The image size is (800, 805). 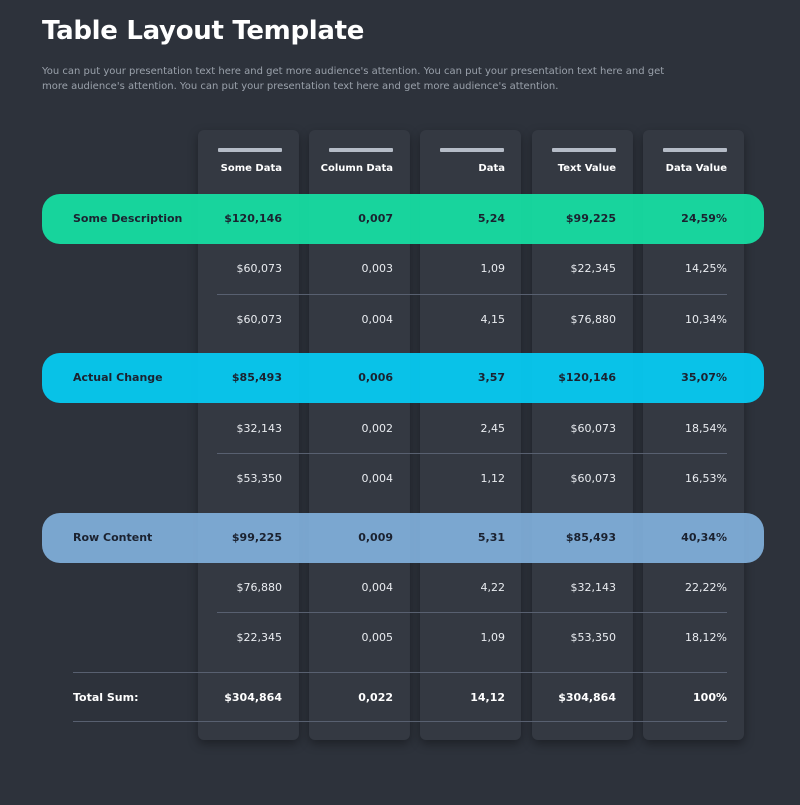 What do you see at coordinates (113, 537) in the screenshot?
I see `row-label: Row Content` at bounding box center [113, 537].